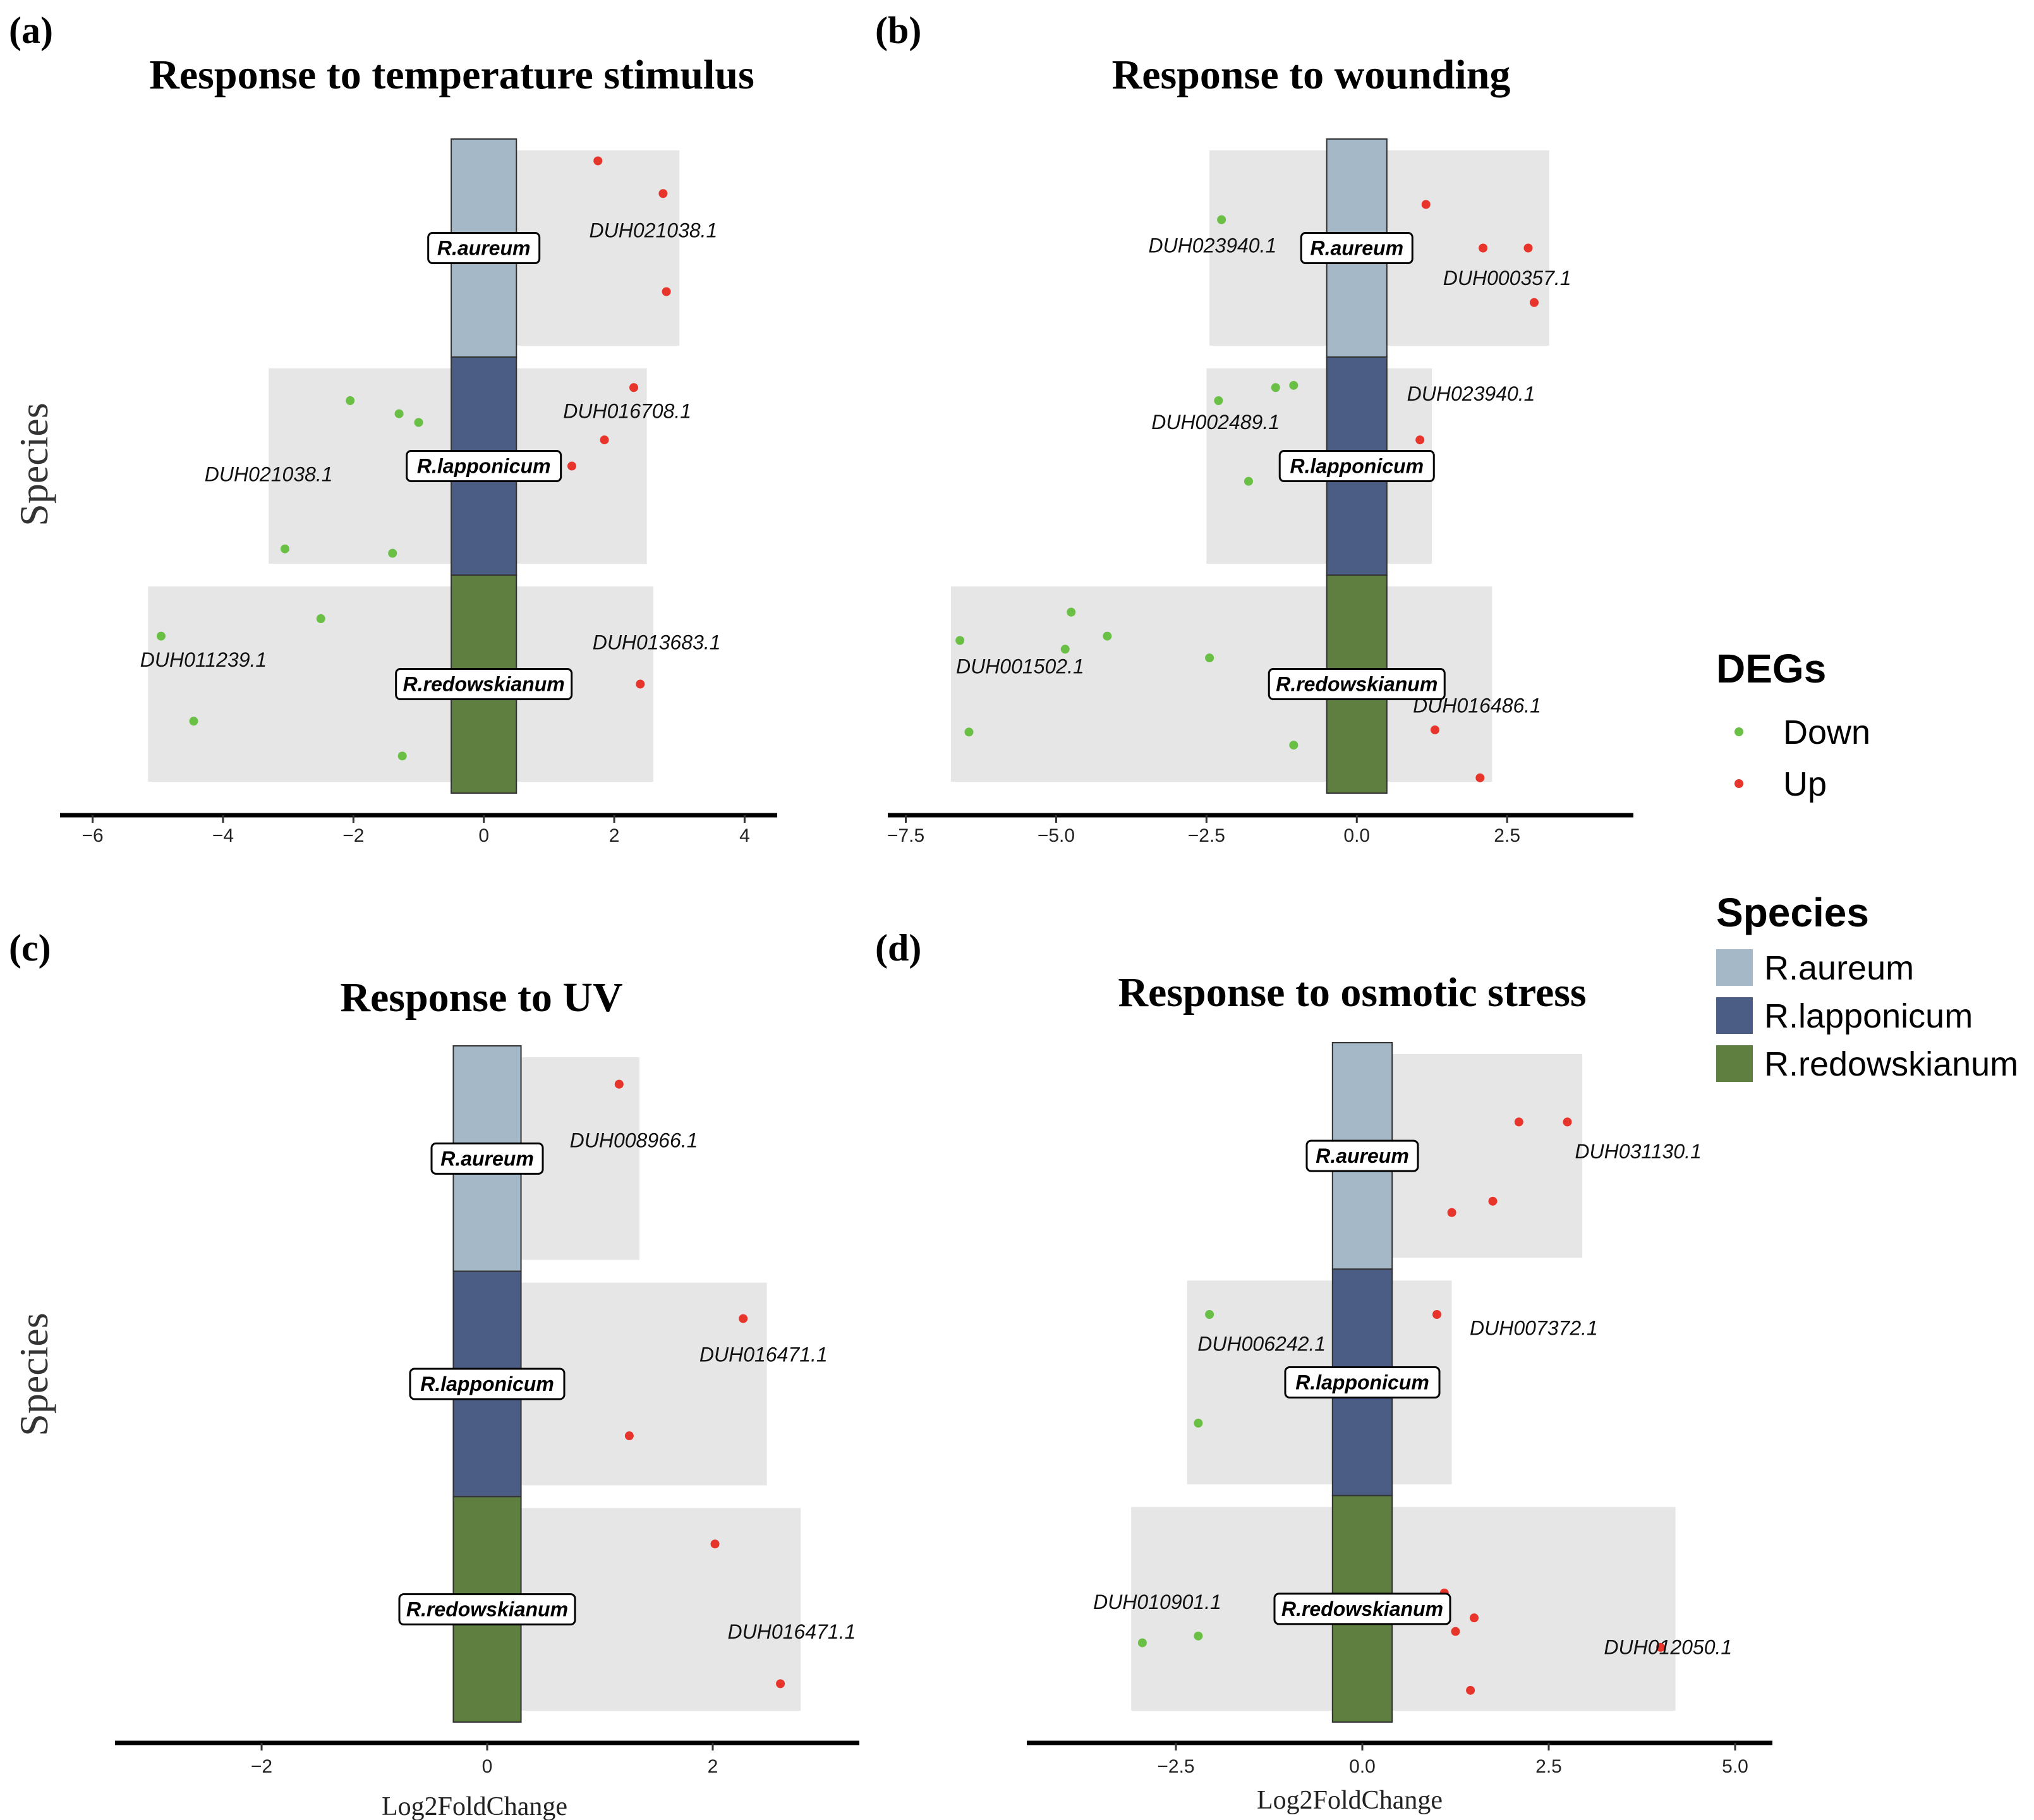 The height and width of the screenshot is (1820, 2034). I want to click on panel-tag: (c), so click(30, 948).